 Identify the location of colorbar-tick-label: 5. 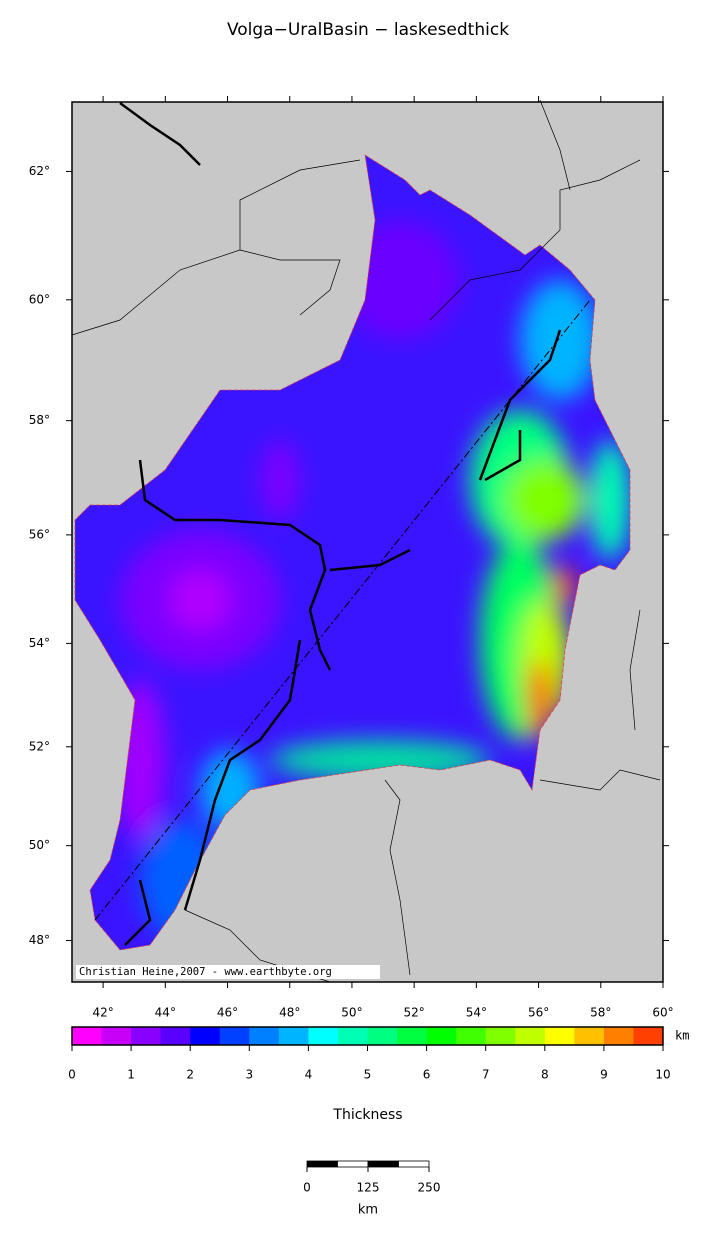
(368, 1075).